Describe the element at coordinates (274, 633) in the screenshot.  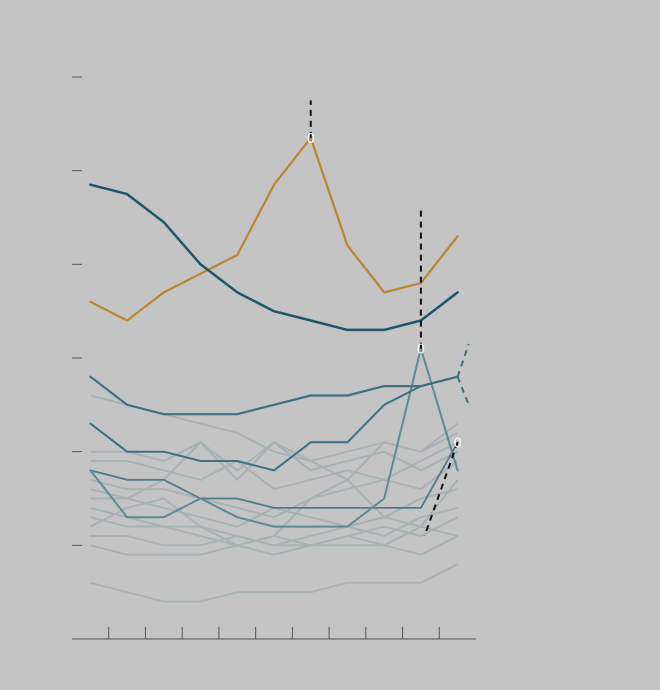
I see `x-axis` at that location.